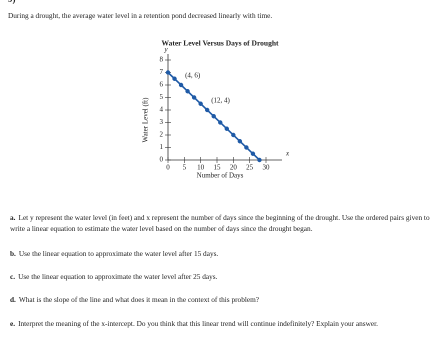 Image resolution: width=439 pixels, height=345 pixels. What do you see at coordinates (162, 147) in the screenshot?
I see `y-tick-label: 1` at bounding box center [162, 147].